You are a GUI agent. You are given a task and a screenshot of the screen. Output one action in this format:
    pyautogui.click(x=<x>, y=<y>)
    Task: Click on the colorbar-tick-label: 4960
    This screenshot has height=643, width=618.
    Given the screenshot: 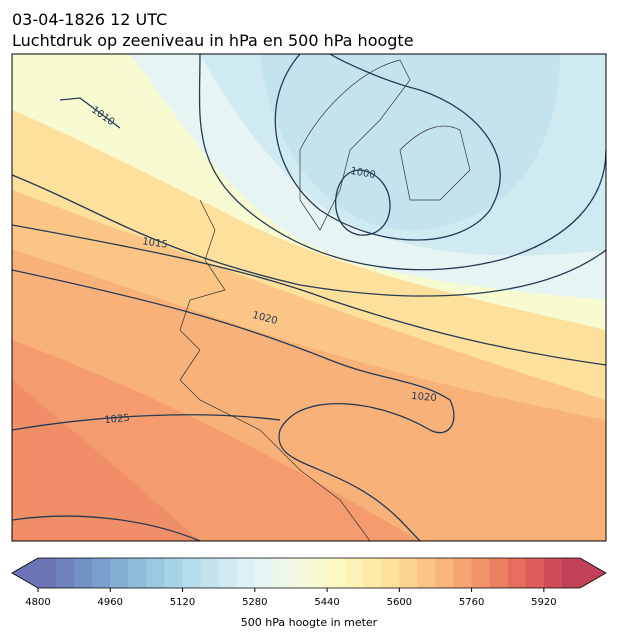 What is the action you would take?
    pyautogui.click(x=110, y=602)
    